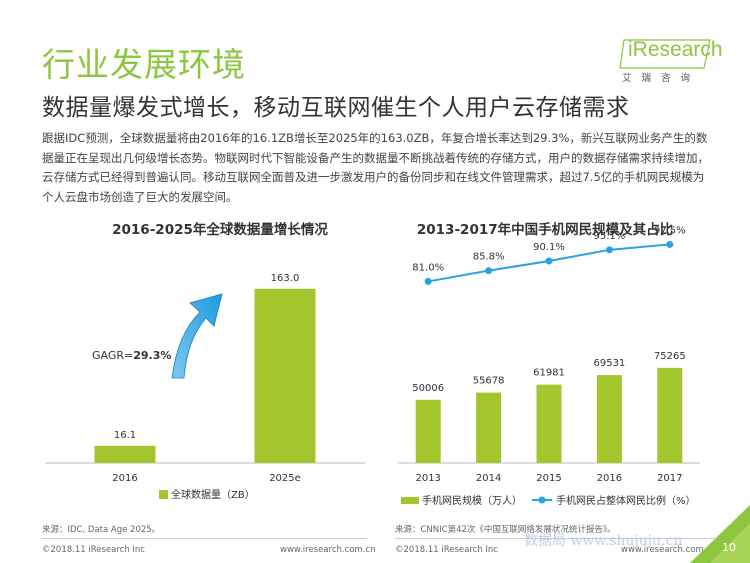  What do you see at coordinates (197, 336) in the screenshot?
I see `growth-arrow-icon` at bounding box center [197, 336].